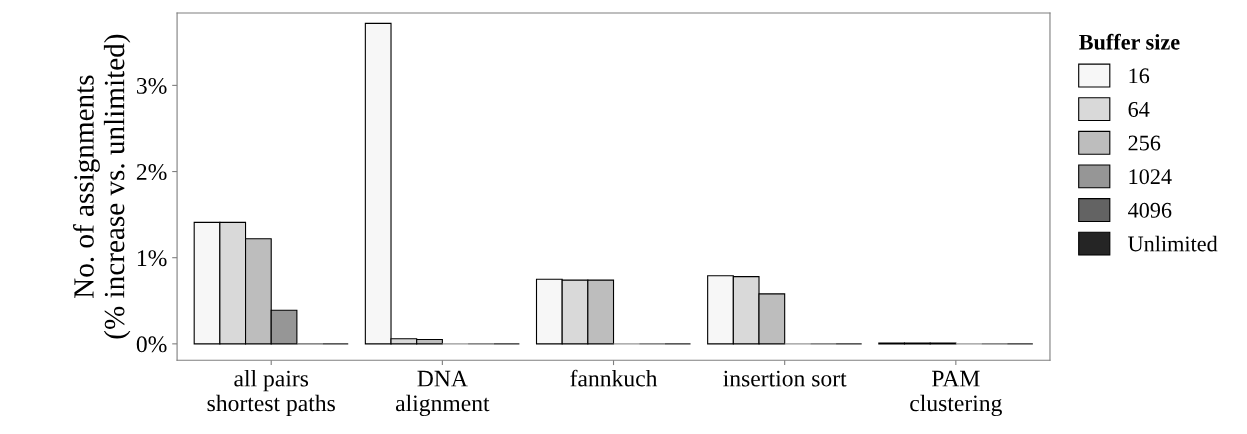 This screenshot has height=434, width=1247. What do you see at coordinates (152, 258) in the screenshot?
I see `y-tick-label: 1%` at bounding box center [152, 258].